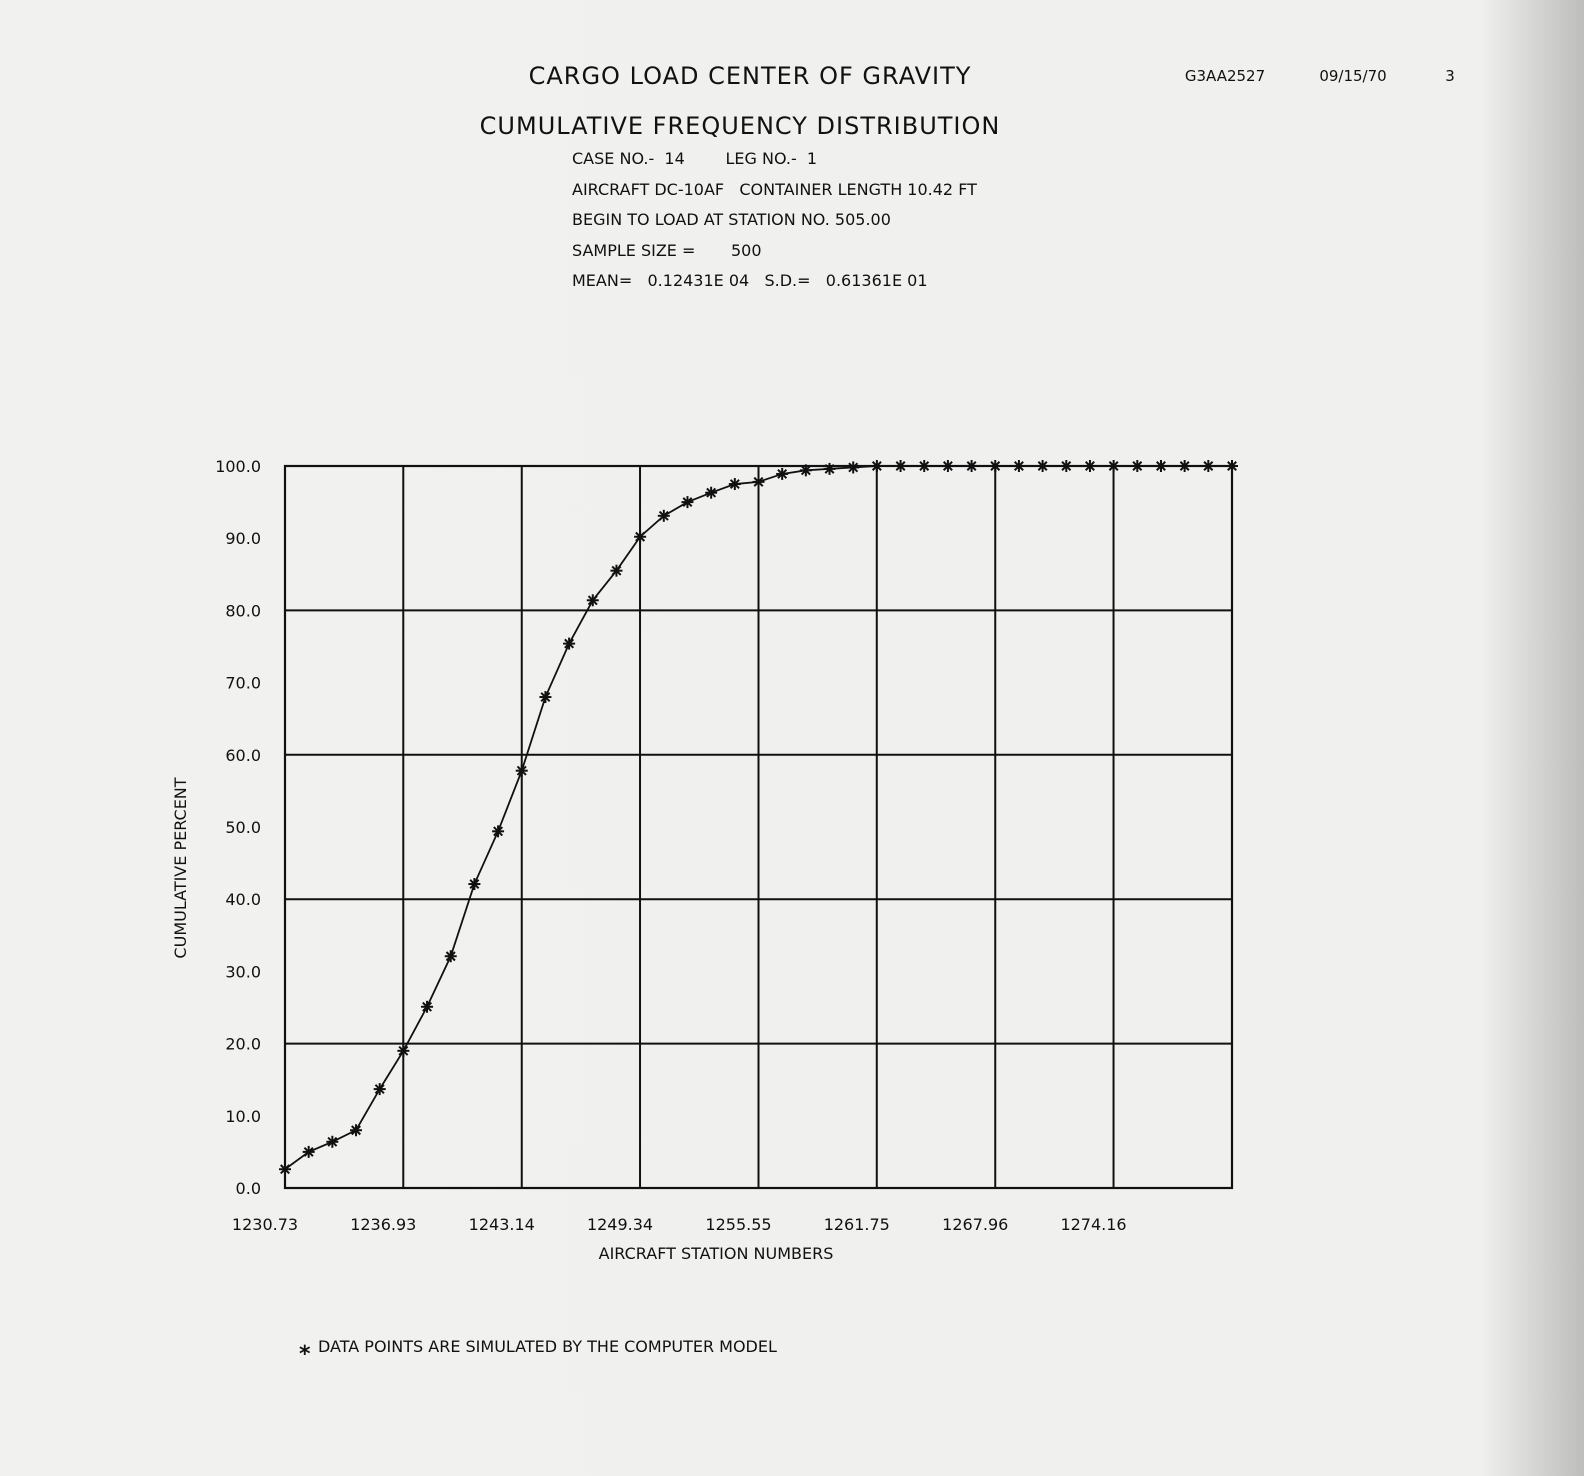 The width and height of the screenshot is (1584, 1476). I want to click on info-line-case: CASE NO.- 14 LEG NO.- 1, so click(694, 158).